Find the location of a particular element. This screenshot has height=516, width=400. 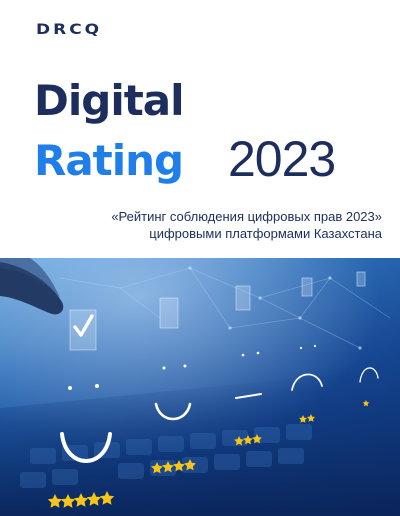

logo: DRCQ is located at coordinates (69, 29).